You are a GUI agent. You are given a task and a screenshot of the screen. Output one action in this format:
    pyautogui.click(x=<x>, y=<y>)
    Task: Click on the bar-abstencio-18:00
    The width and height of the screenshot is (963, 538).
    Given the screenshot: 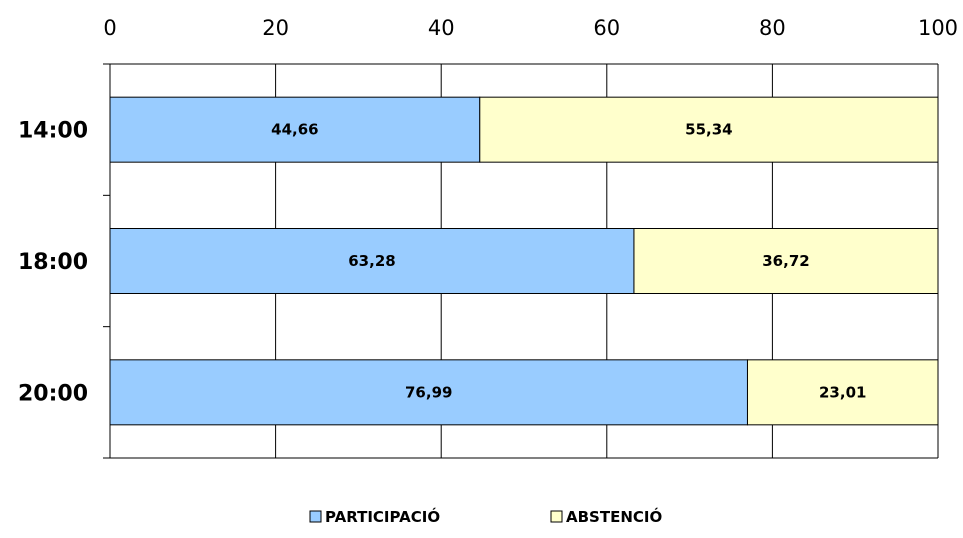 What is the action you would take?
    pyautogui.click(x=786, y=261)
    